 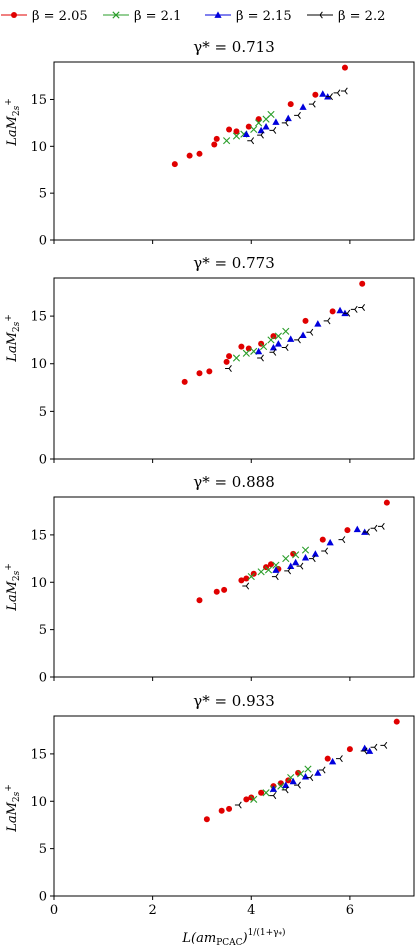 What do you see at coordinates (350, 910) in the screenshot?
I see `x-tick-label: 6` at bounding box center [350, 910].